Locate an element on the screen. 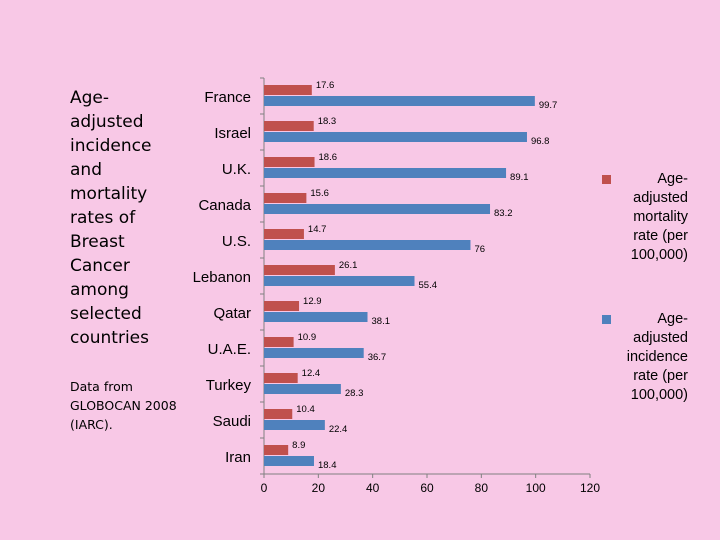  data-label-mortality: 18.3 is located at coordinates (327, 121).